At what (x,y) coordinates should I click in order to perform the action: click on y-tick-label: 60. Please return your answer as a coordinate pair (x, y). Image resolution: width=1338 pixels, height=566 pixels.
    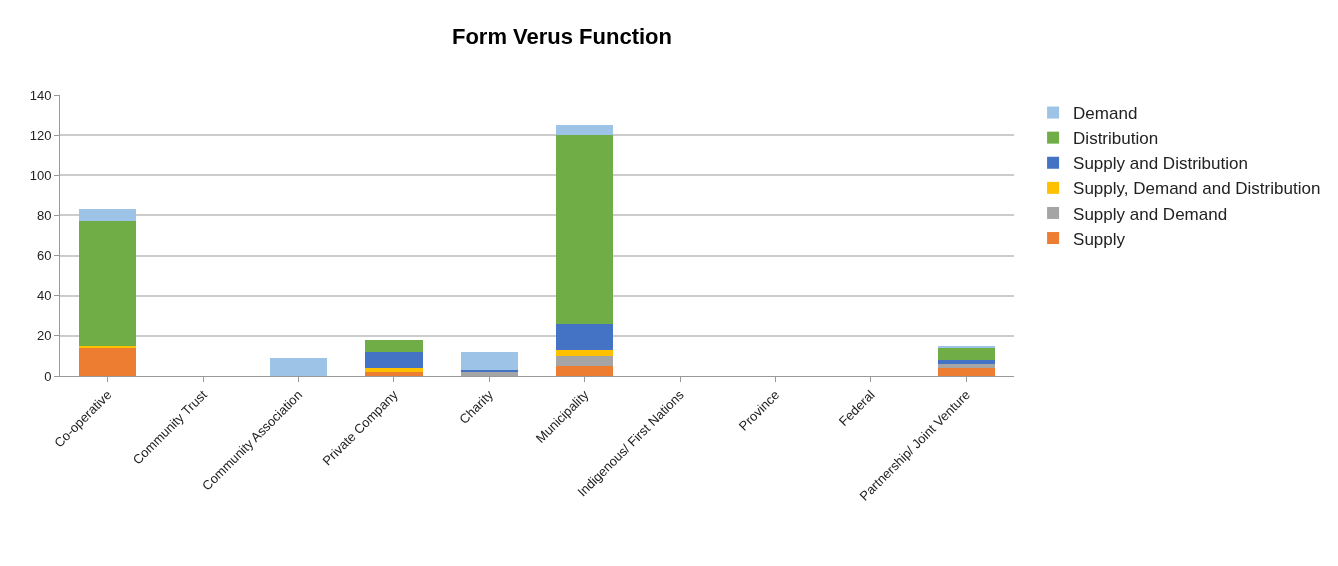
    Looking at the image, I should click on (44, 256).